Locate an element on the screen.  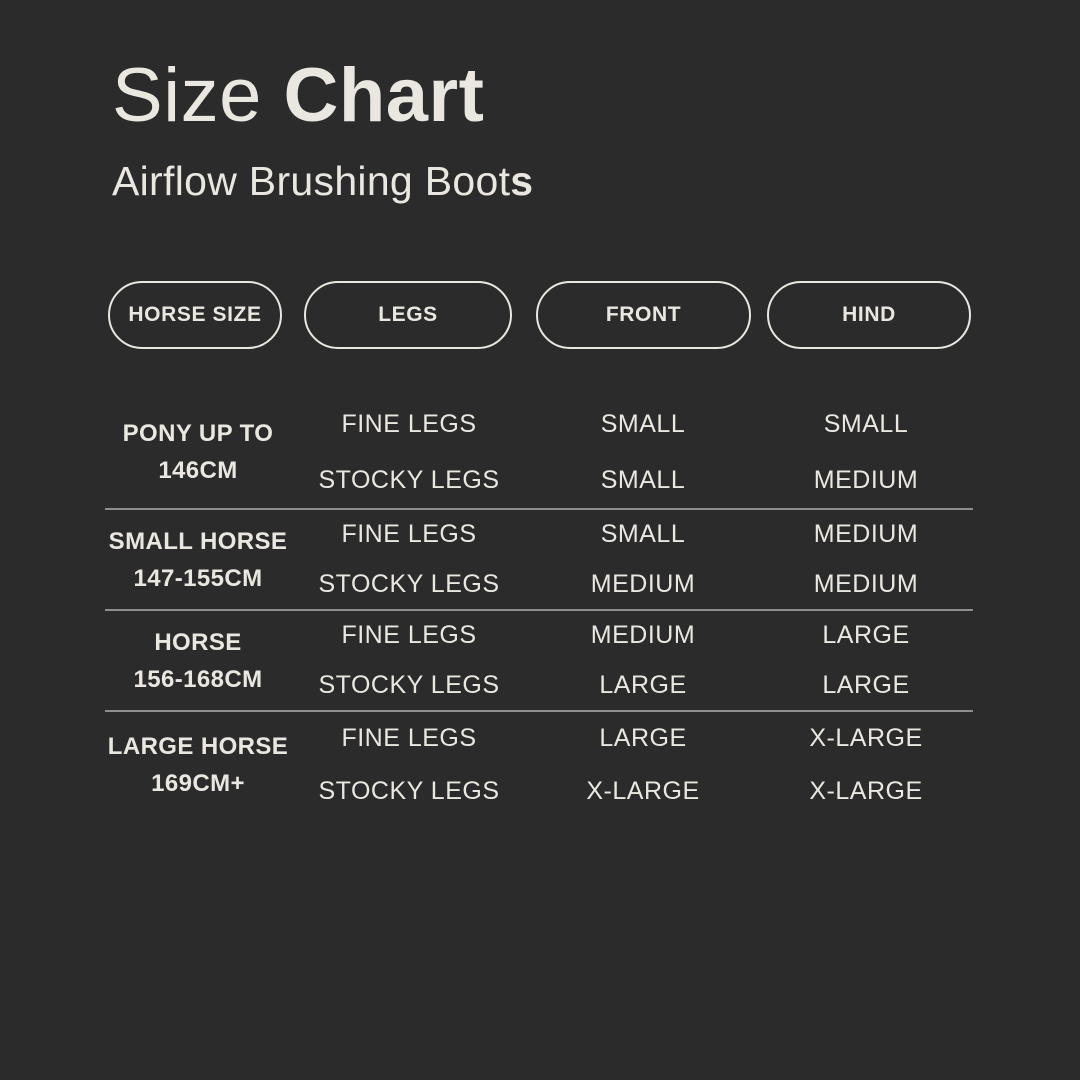
horse-size-line1: PONY UP TO is located at coordinates (198, 433).